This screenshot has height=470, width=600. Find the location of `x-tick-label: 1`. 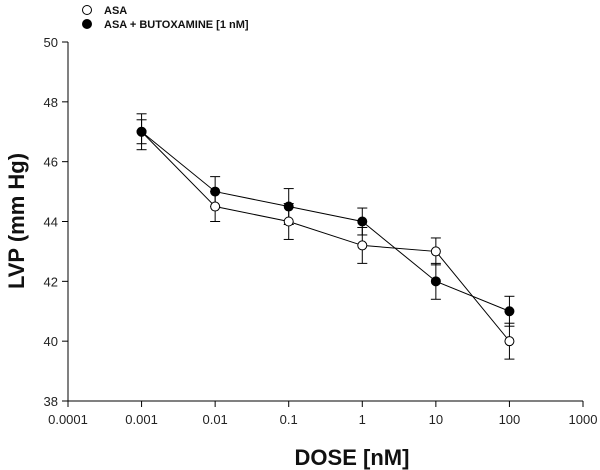

x-tick-label: 1 is located at coordinates (362, 419).